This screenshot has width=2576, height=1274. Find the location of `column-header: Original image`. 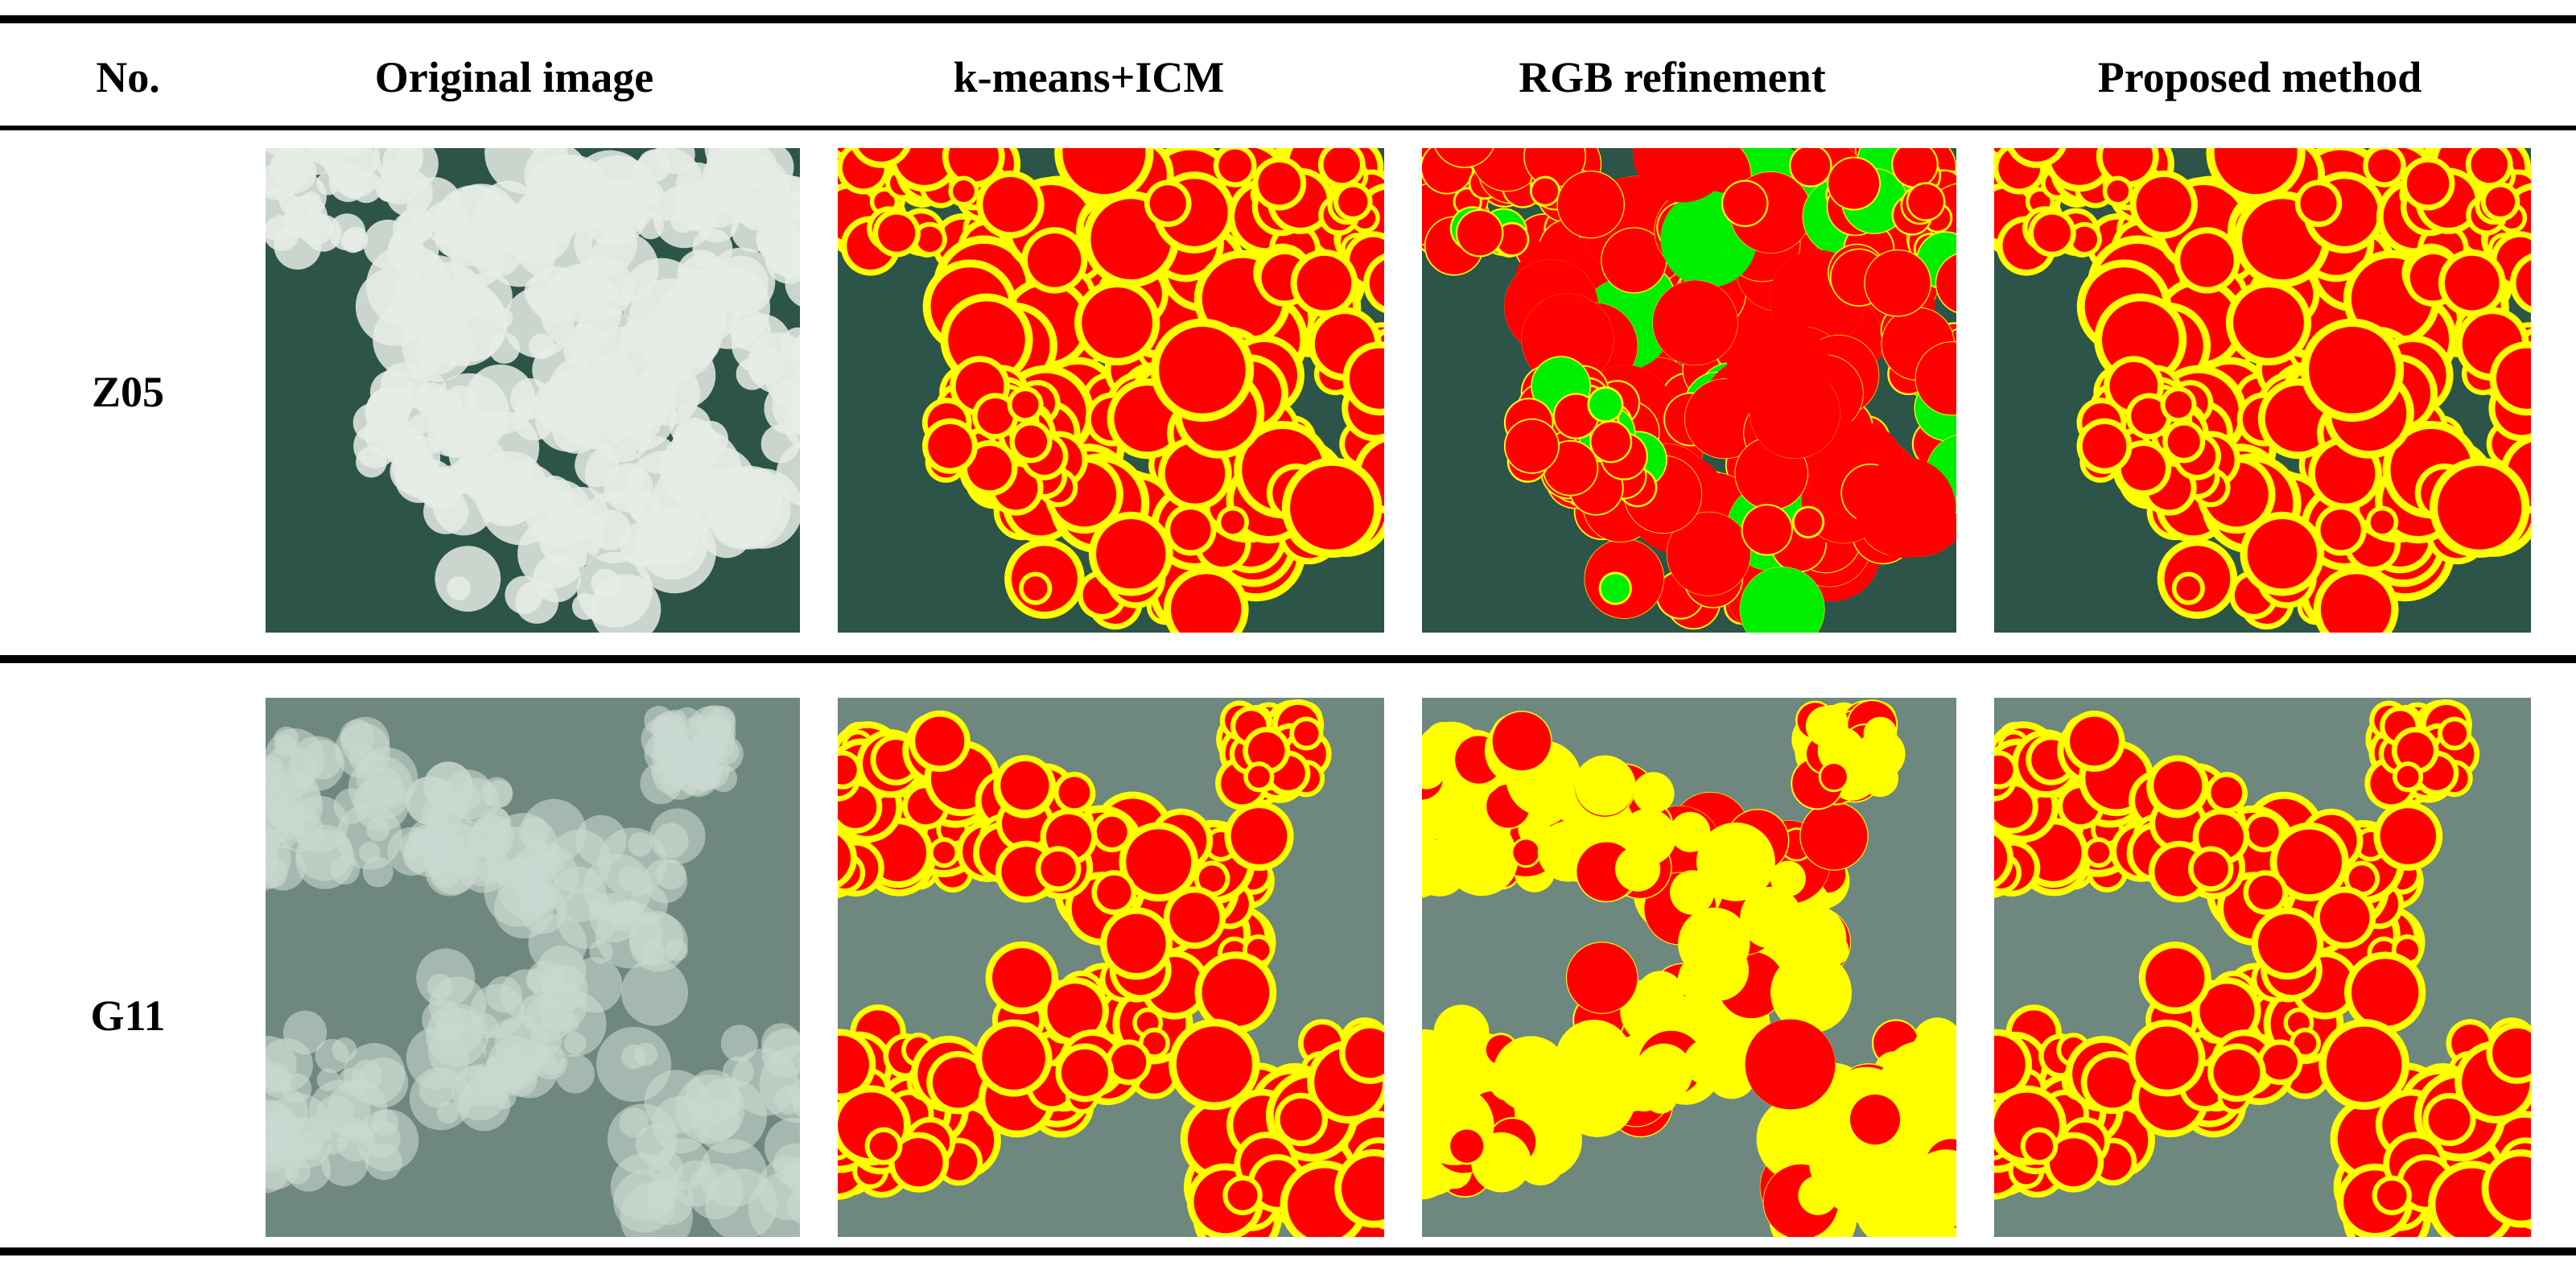

column-header: Original image is located at coordinates (514, 77).